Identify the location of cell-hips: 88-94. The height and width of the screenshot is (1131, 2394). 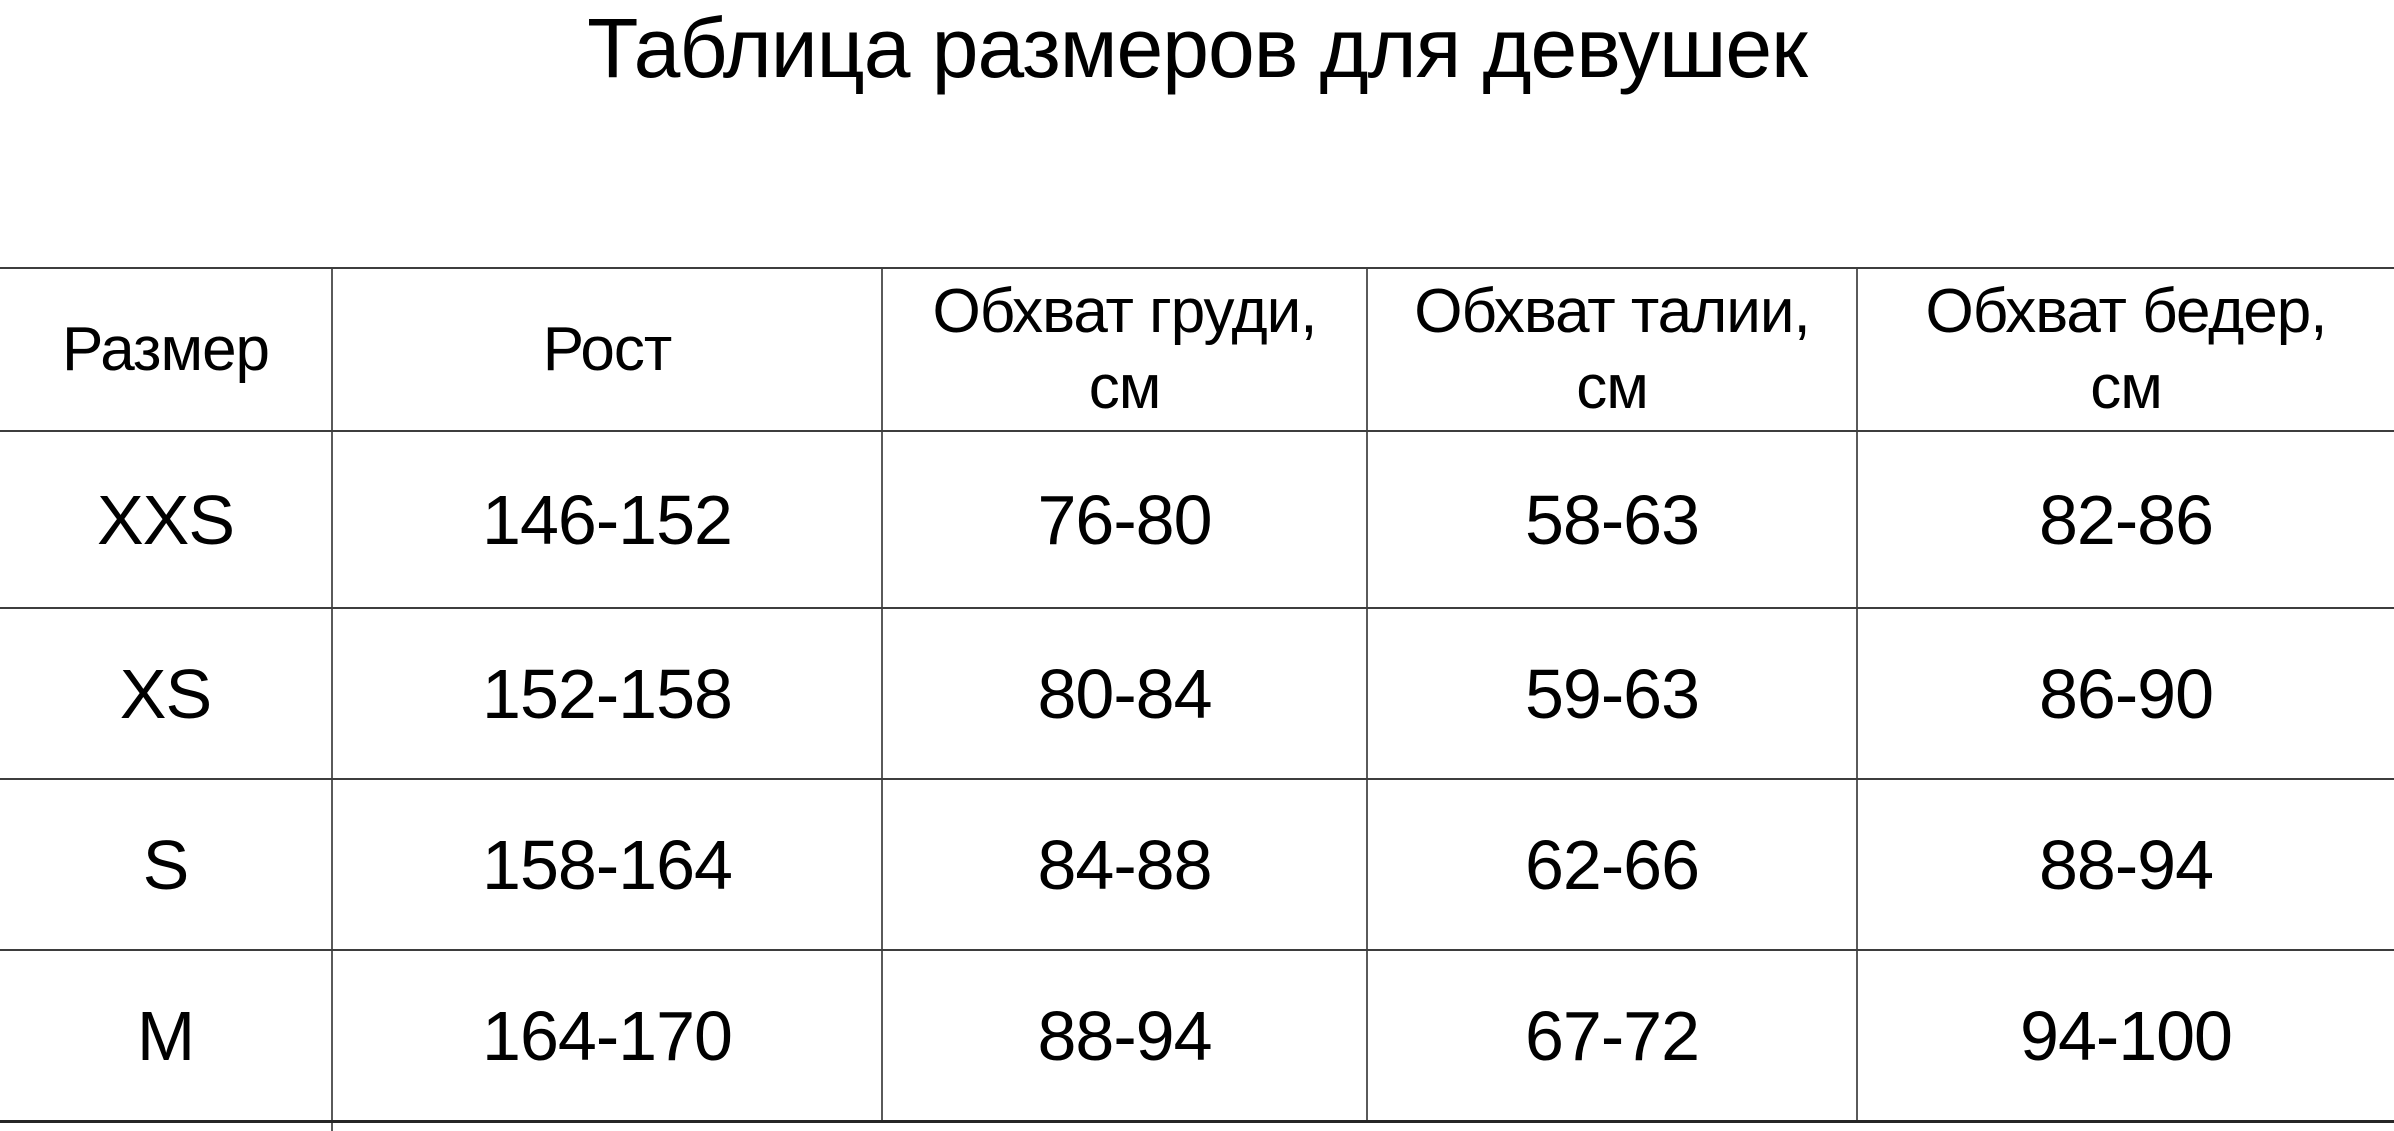
(2126, 864).